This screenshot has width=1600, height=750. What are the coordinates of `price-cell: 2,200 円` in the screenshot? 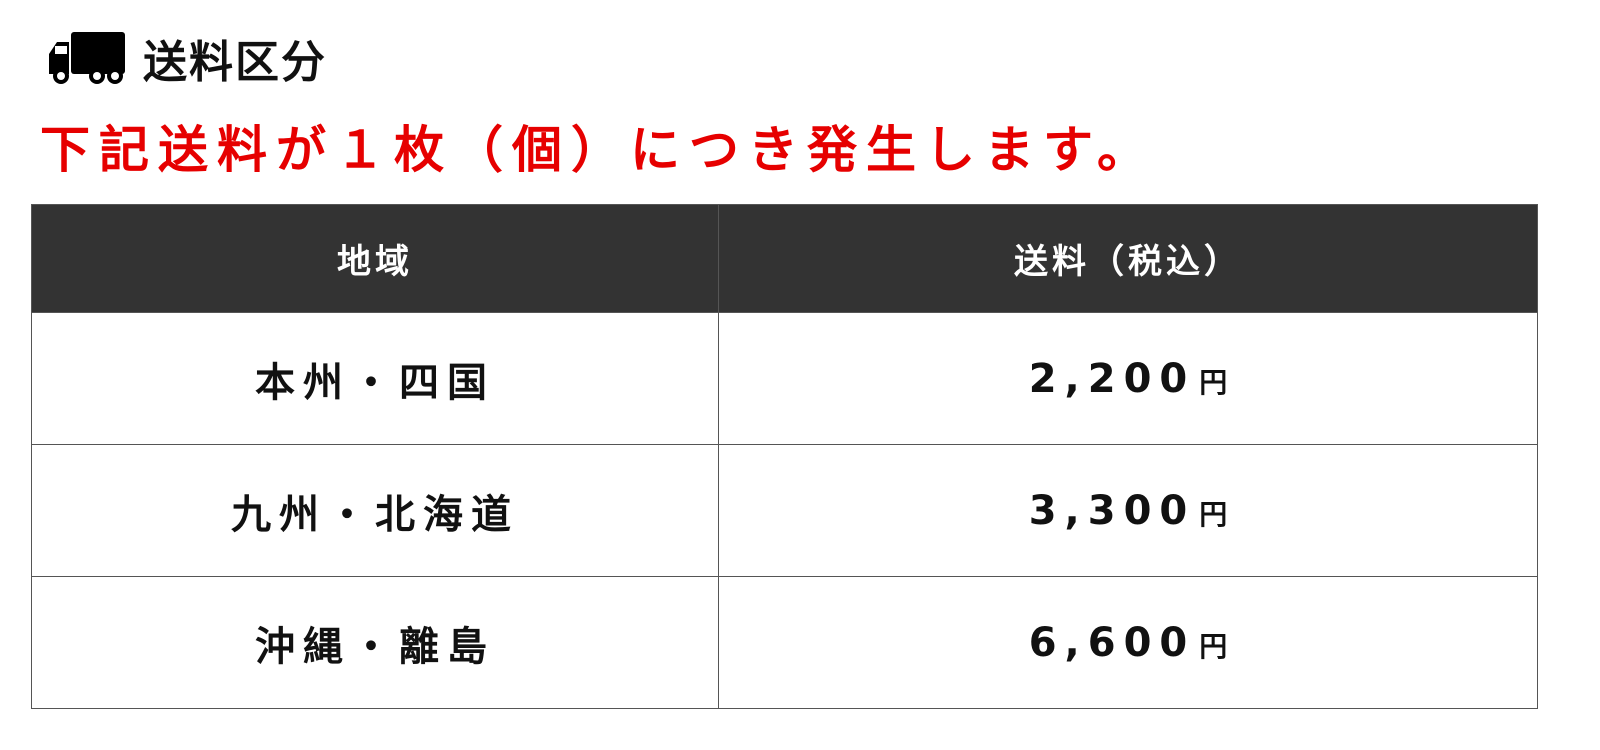 It's located at (1128, 378).